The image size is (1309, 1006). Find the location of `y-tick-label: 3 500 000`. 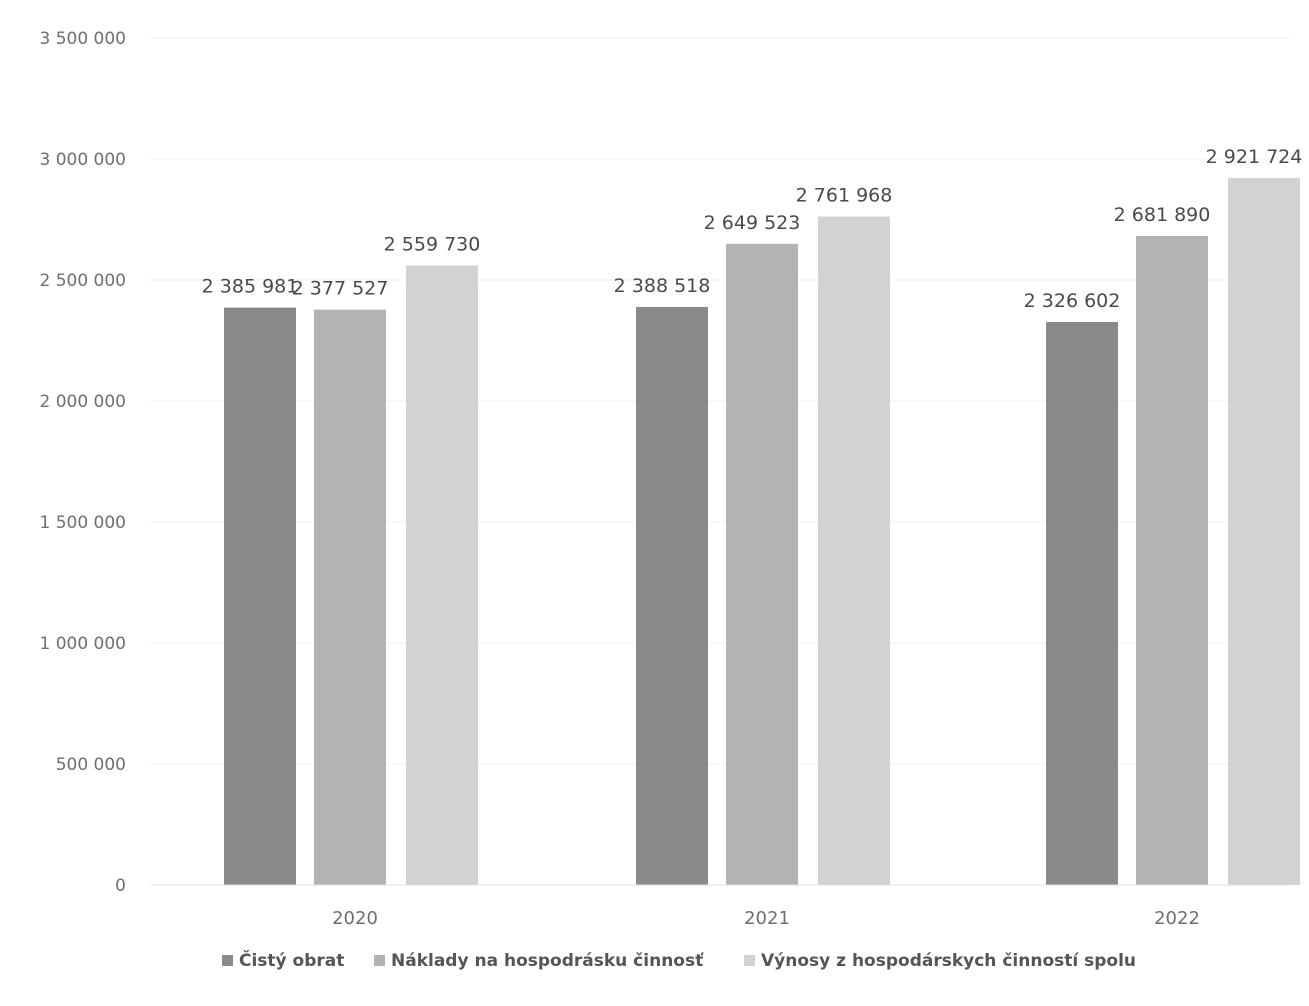

y-tick-label: 3 500 000 is located at coordinates (82, 39).